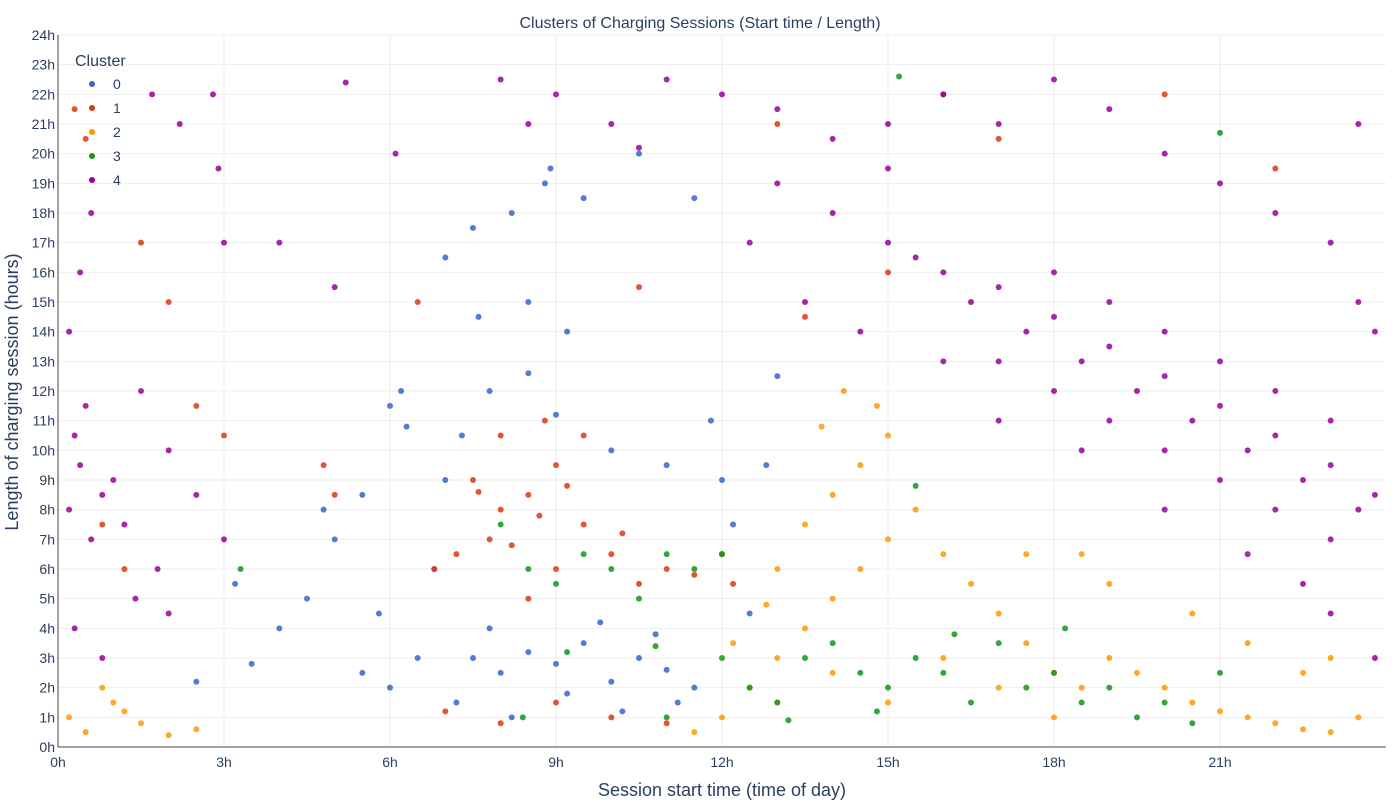  What do you see at coordinates (556, 762) in the screenshot?
I see `x-tick-label: 9h` at bounding box center [556, 762].